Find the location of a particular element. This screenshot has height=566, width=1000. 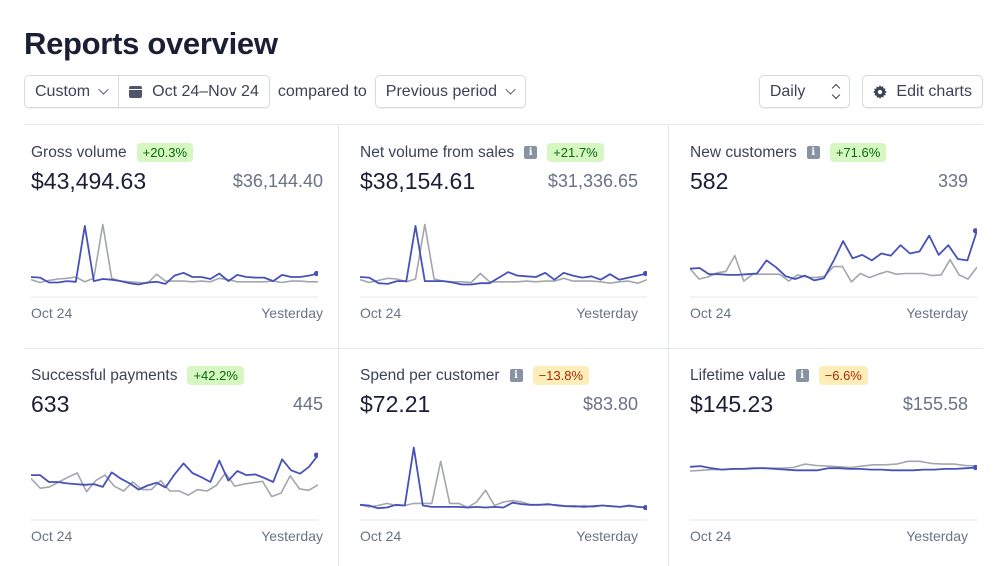

metric-label: New customers is located at coordinates (743, 152).